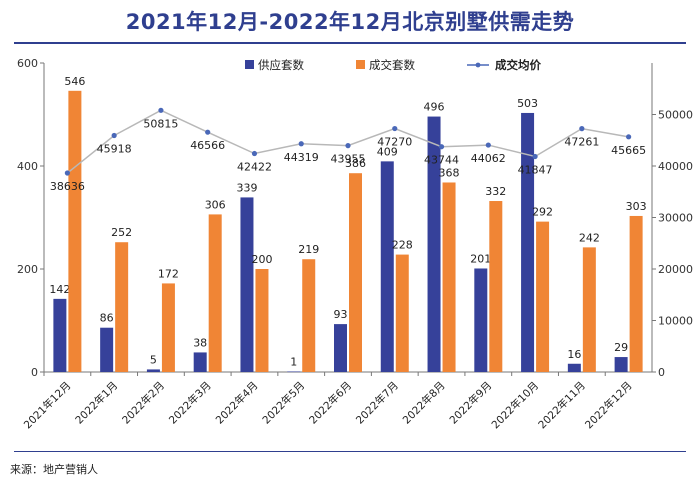 The image size is (700, 486). I want to click on legend-marker-price, so click(478, 65).